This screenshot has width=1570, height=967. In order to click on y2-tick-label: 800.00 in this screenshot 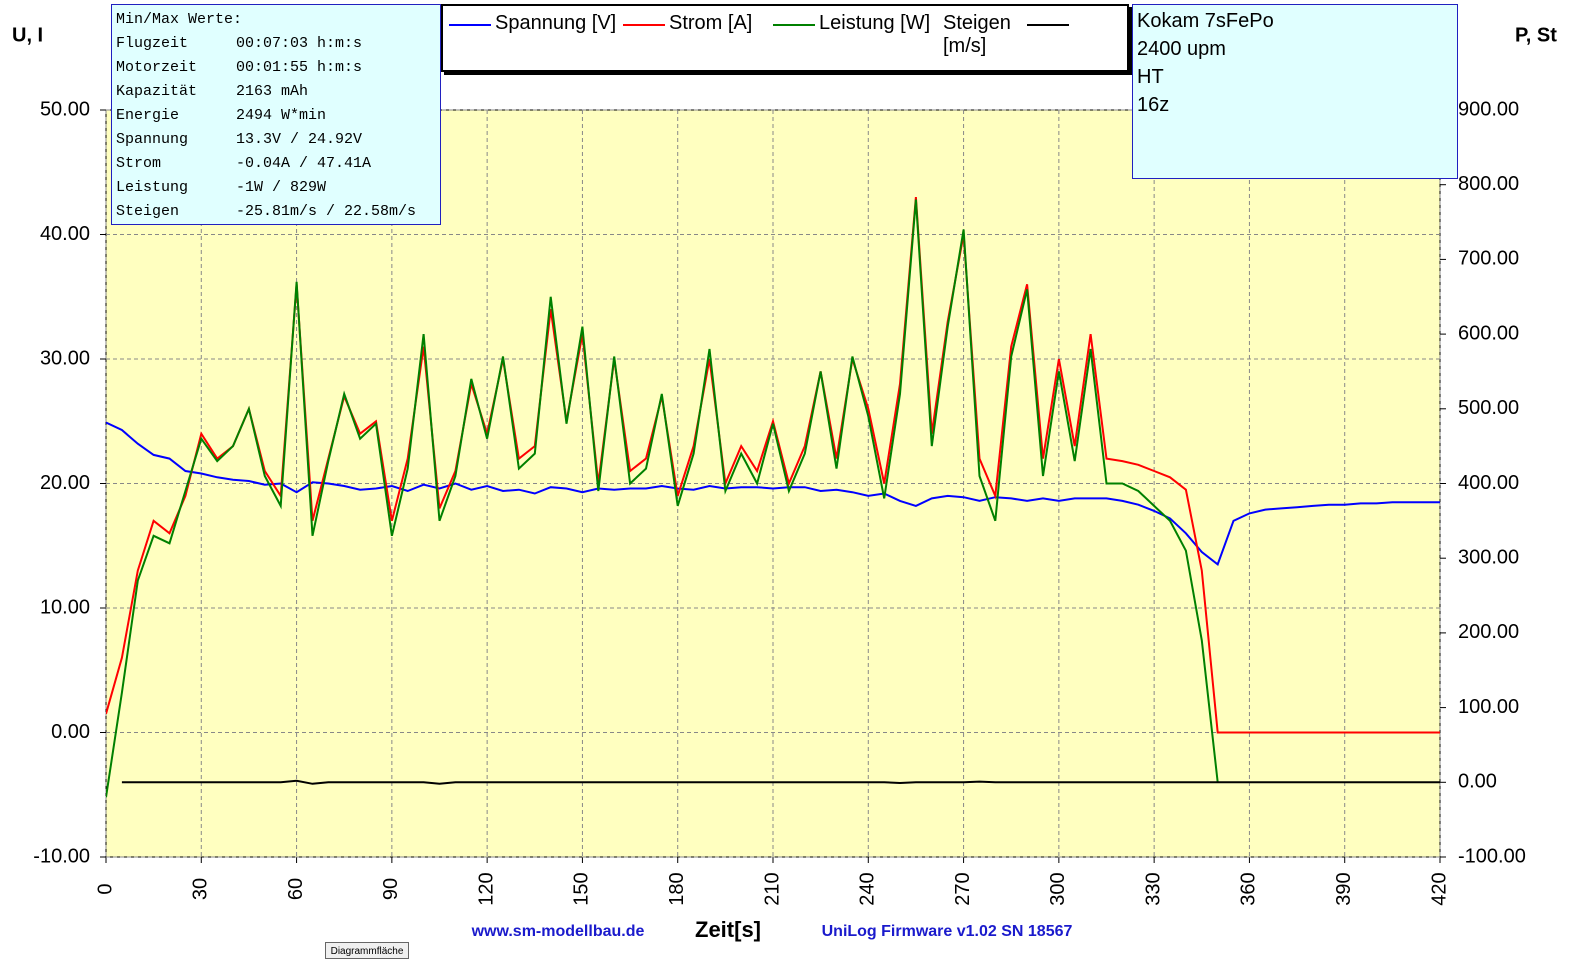, I will do `click(1488, 184)`.